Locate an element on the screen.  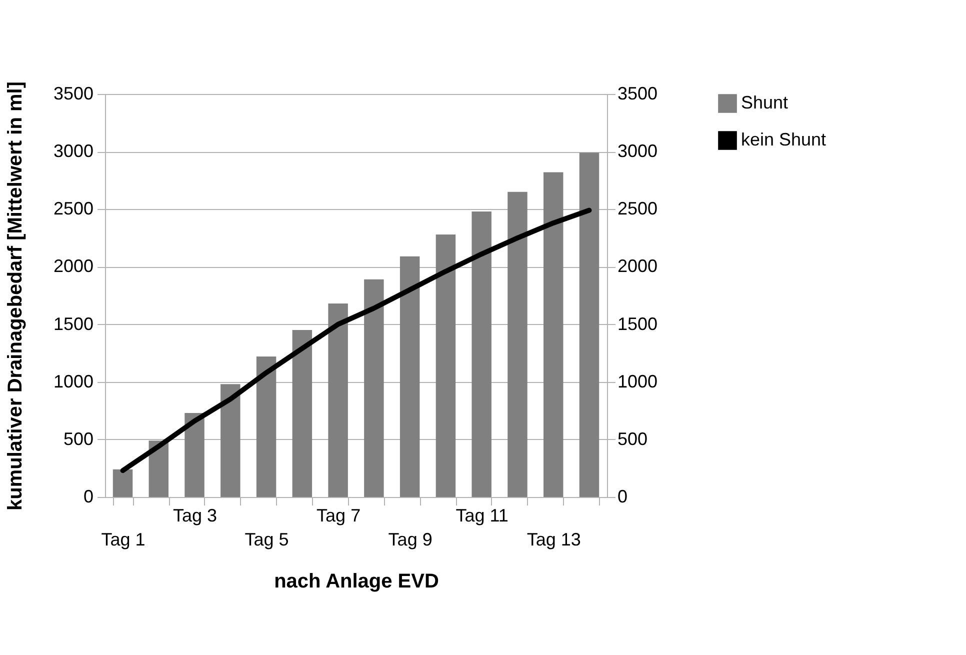
x-tick-label: Tag 7 is located at coordinates (338, 516).